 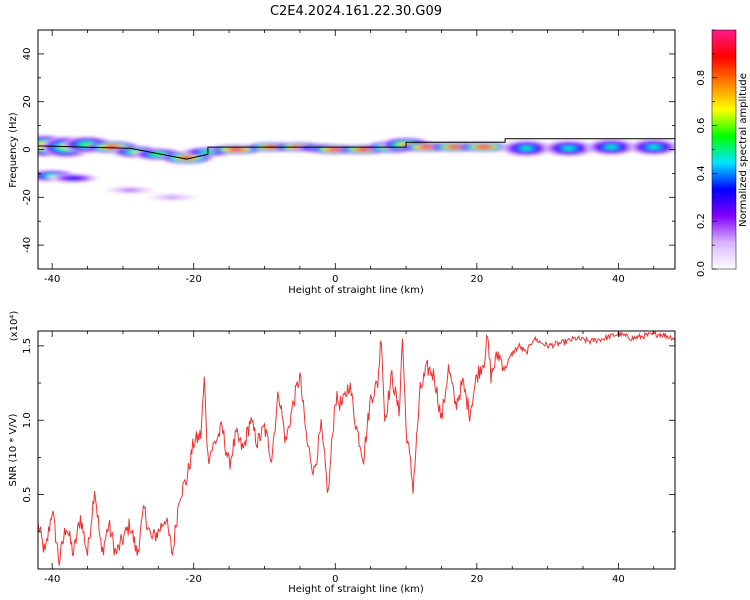 What do you see at coordinates (476, 279) in the screenshot?
I see `spectrogram-xtick-label: 20` at bounding box center [476, 279].